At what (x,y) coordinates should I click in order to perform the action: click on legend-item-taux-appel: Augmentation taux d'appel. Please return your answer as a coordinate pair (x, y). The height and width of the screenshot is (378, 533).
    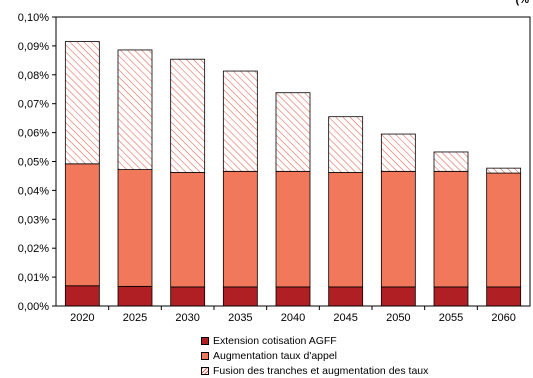
    Looking at the image, I should click on (314, 355).